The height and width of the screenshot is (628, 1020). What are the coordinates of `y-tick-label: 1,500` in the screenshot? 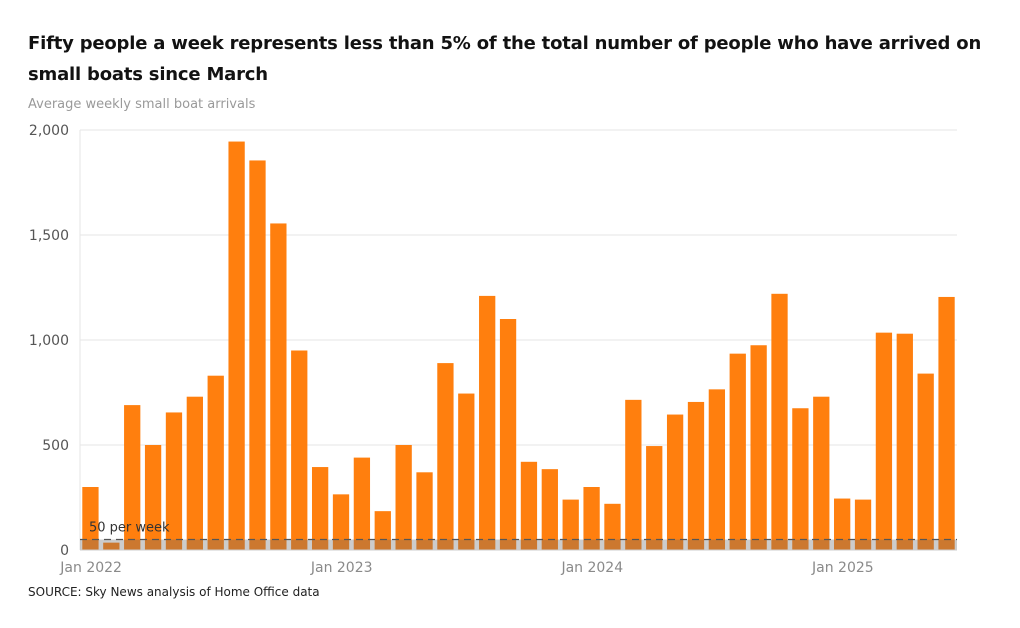 It's located at (49, 236).